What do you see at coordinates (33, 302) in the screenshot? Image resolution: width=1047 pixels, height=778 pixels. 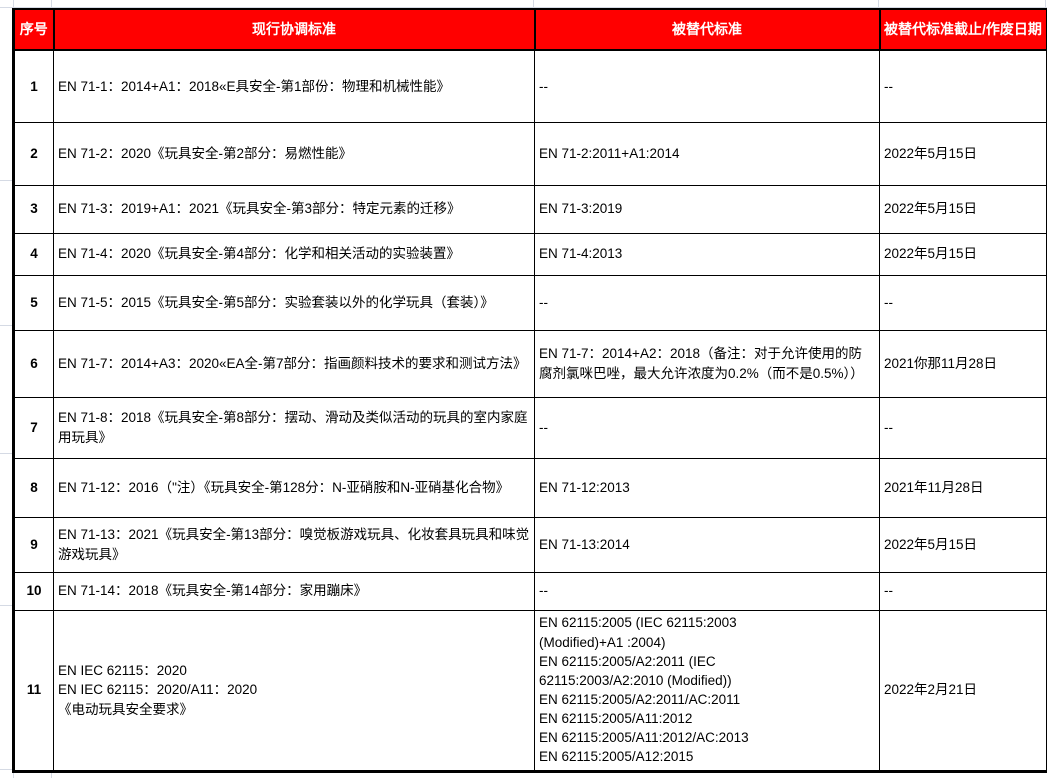 I see `row-number-cell: 5` at bounding box center [33, 302].